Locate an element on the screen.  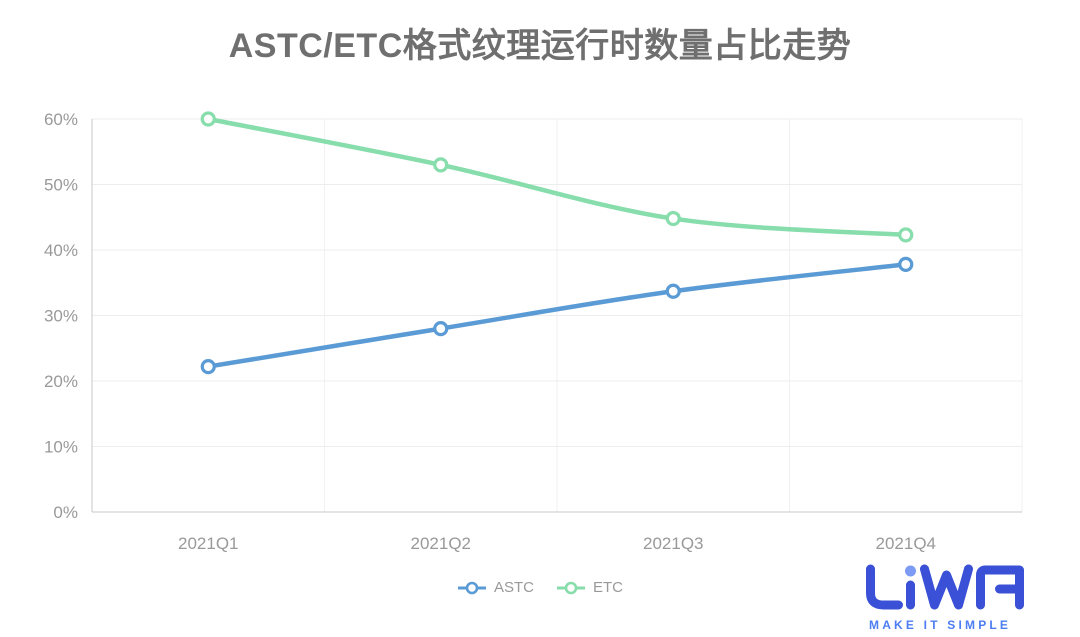
logo-letter-a is located at coordinates (1000, 587).